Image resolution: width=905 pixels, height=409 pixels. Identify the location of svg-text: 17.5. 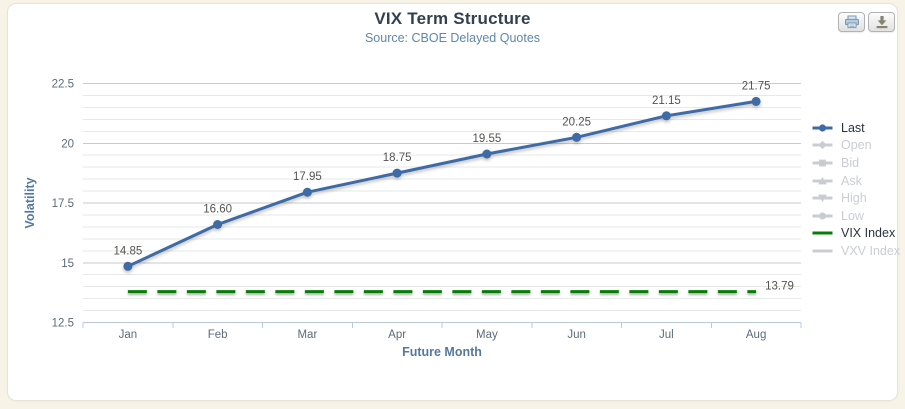
(63, 204).